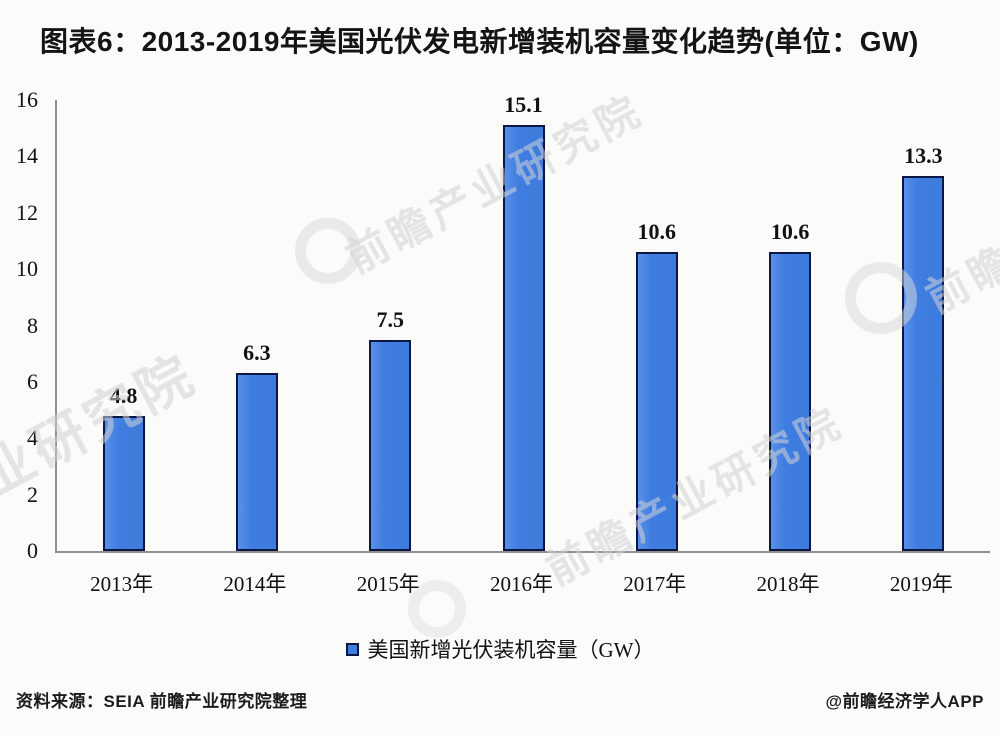  Describe the element at coordinates (904, 701) in the screenshot. I see `credit-note: @前瞻经济学人APP` at that location.